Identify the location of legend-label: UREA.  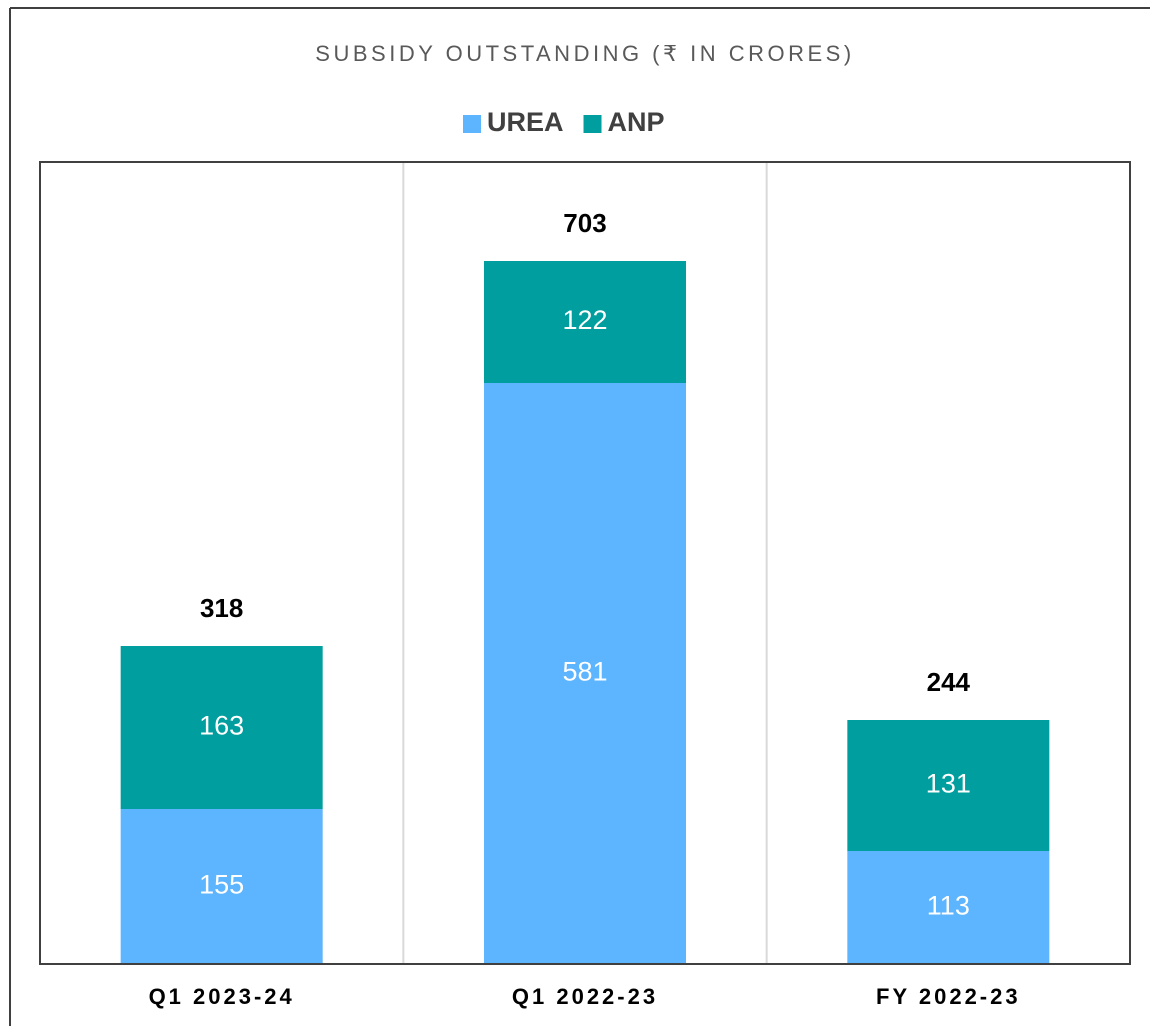
(525, 122).